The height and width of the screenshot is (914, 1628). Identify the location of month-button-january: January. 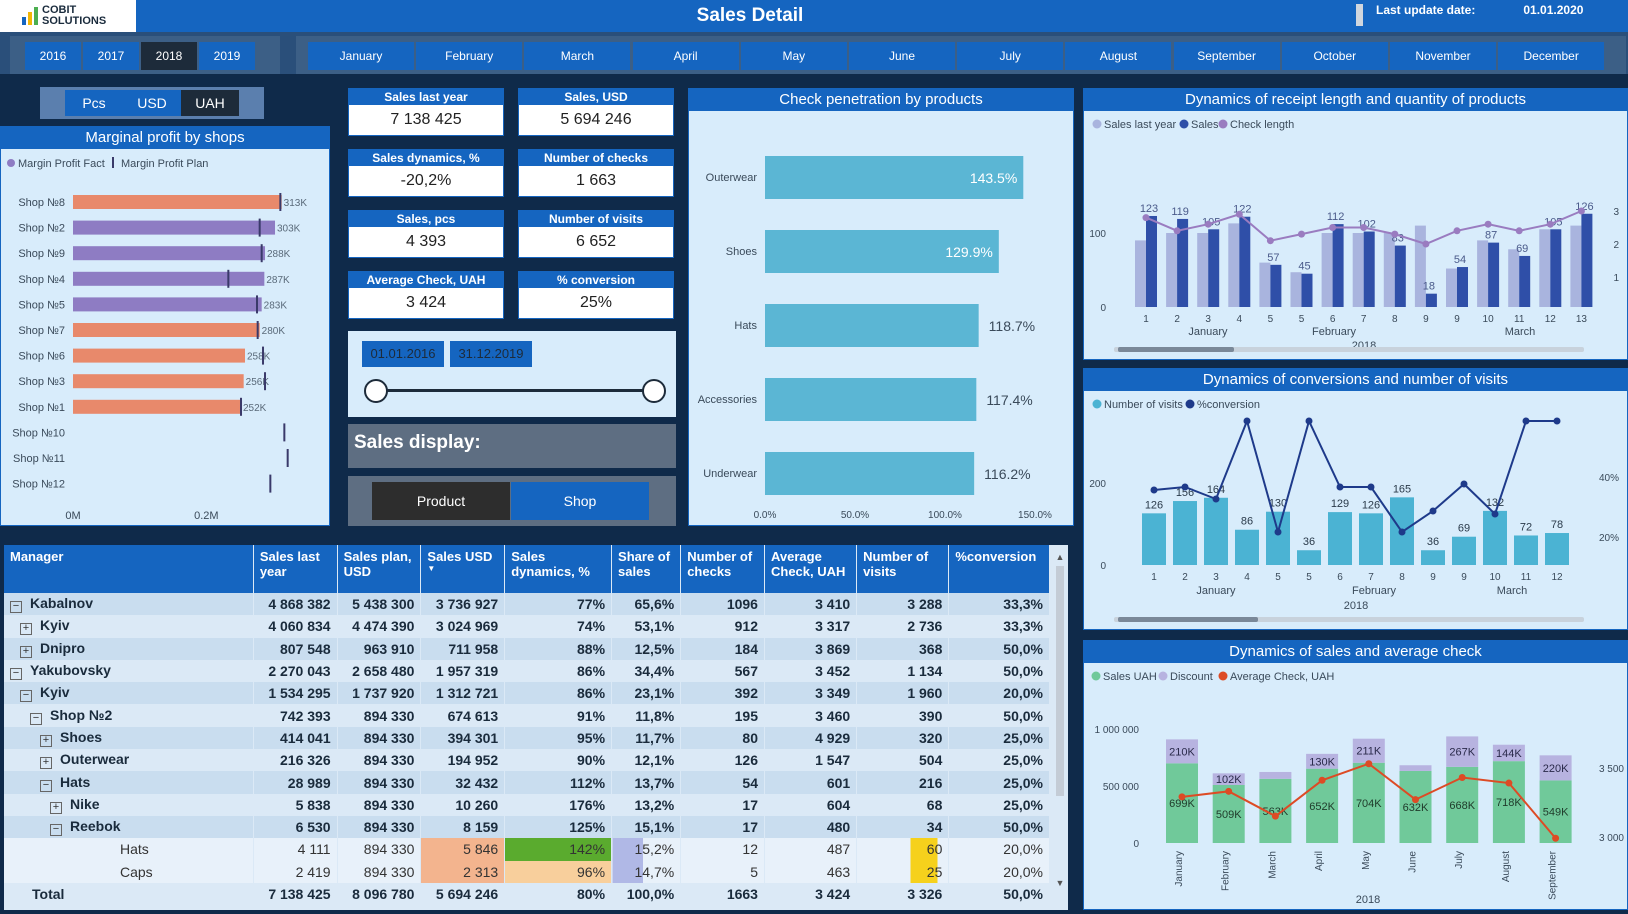
(361, 56).